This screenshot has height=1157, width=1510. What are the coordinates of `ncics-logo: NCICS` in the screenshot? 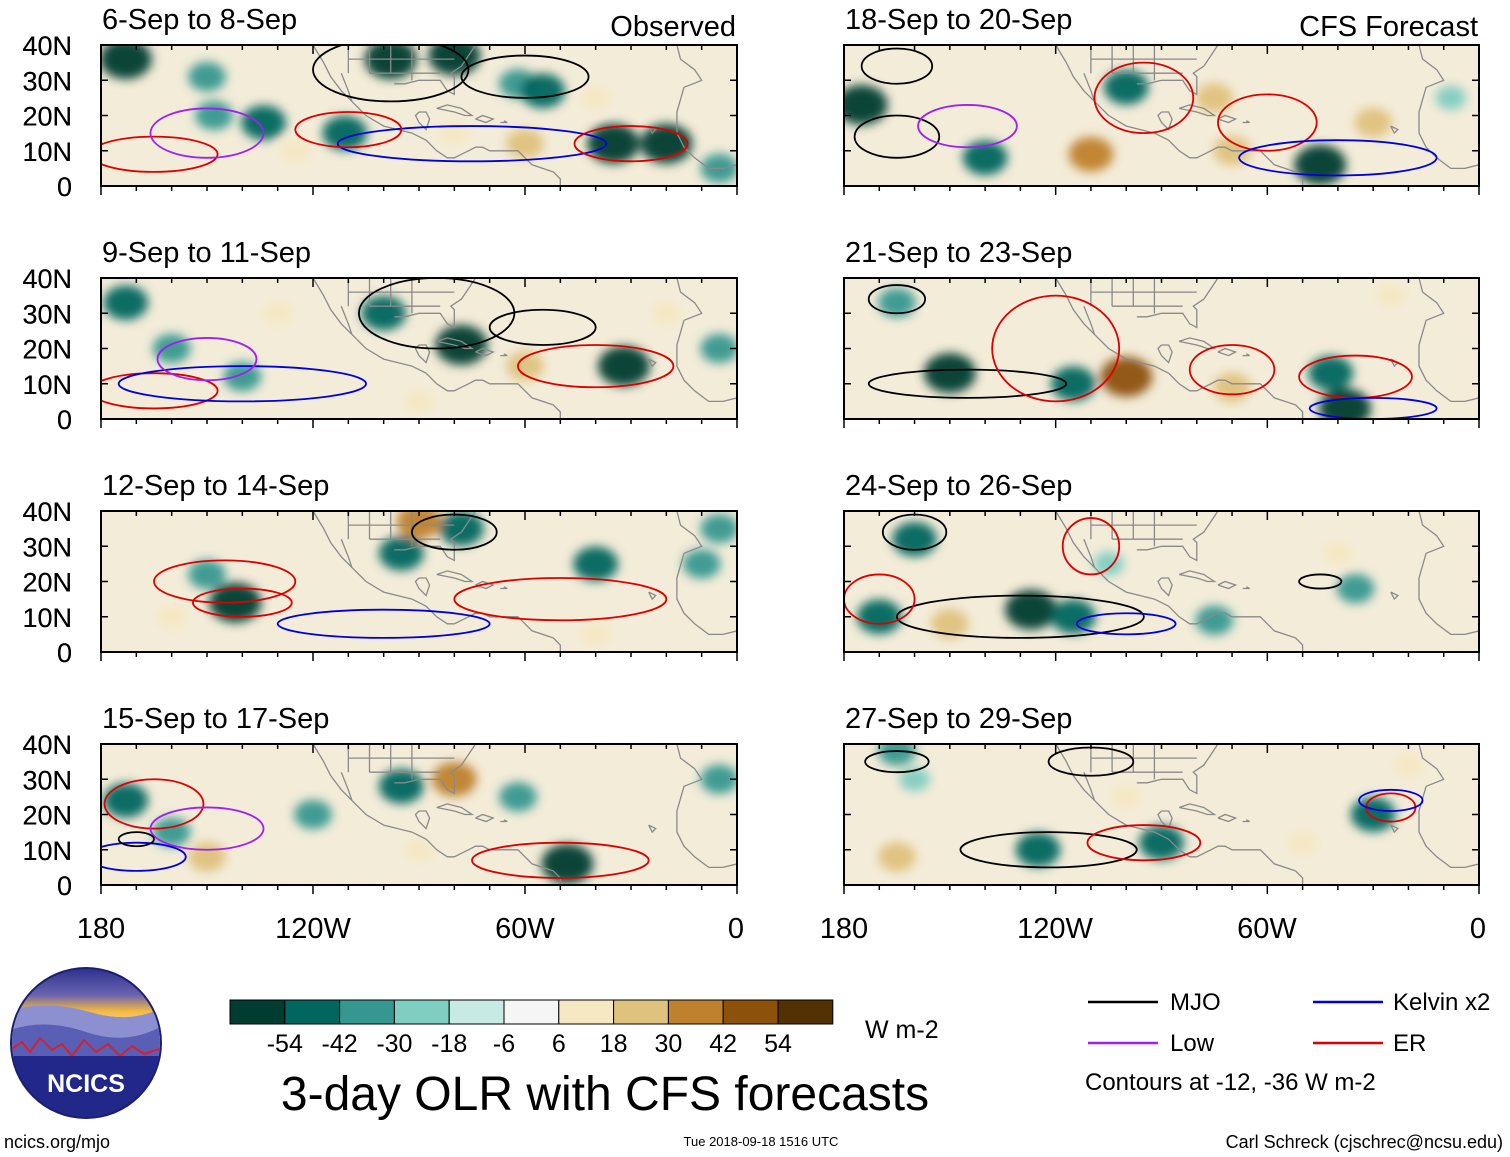 It's located at (86, 1043).